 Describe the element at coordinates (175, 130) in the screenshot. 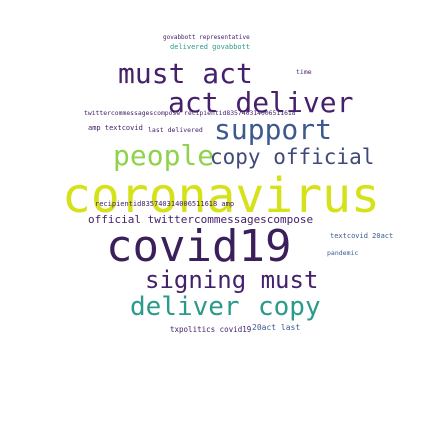

I see `cloud-word: last delivered` at that location.